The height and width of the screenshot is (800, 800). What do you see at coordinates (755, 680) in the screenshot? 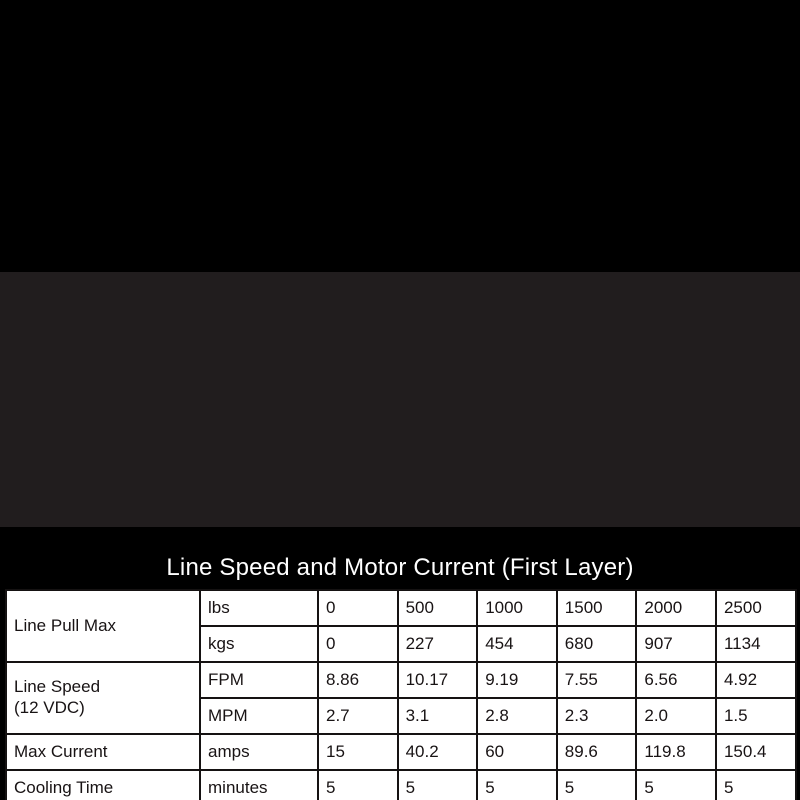
I see `cell-value: 4.92` at bounding box center [755, 680].